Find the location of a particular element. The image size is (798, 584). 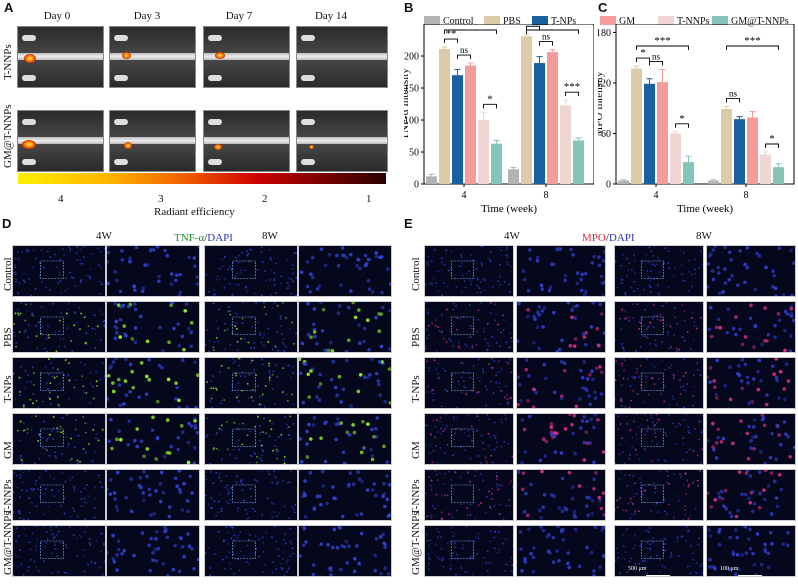

scale-bar-label: 100 μm is located at coordinates (729, 569).